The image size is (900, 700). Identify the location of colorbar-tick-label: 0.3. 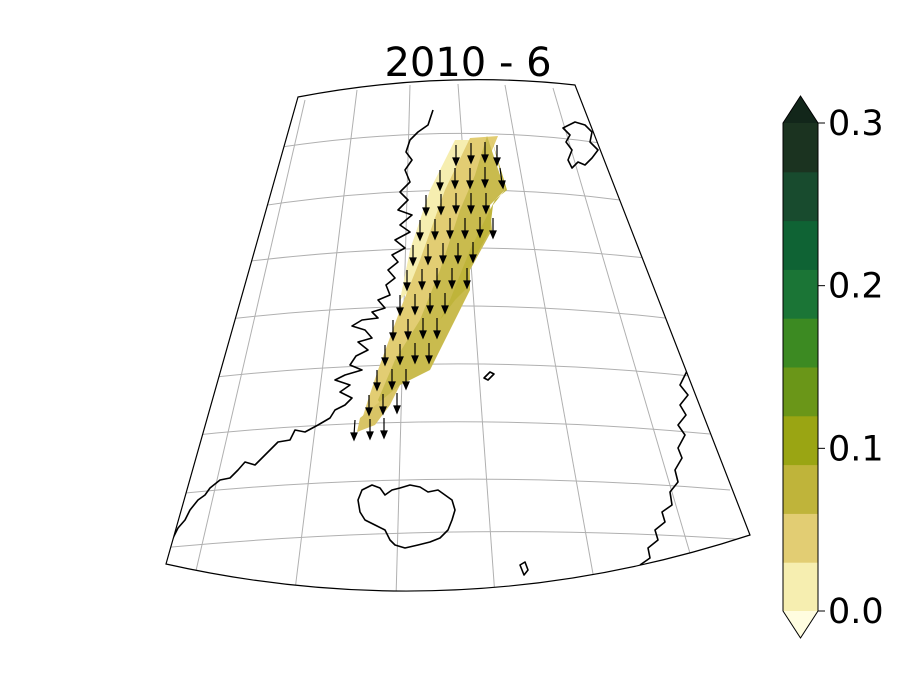
(856, 124).